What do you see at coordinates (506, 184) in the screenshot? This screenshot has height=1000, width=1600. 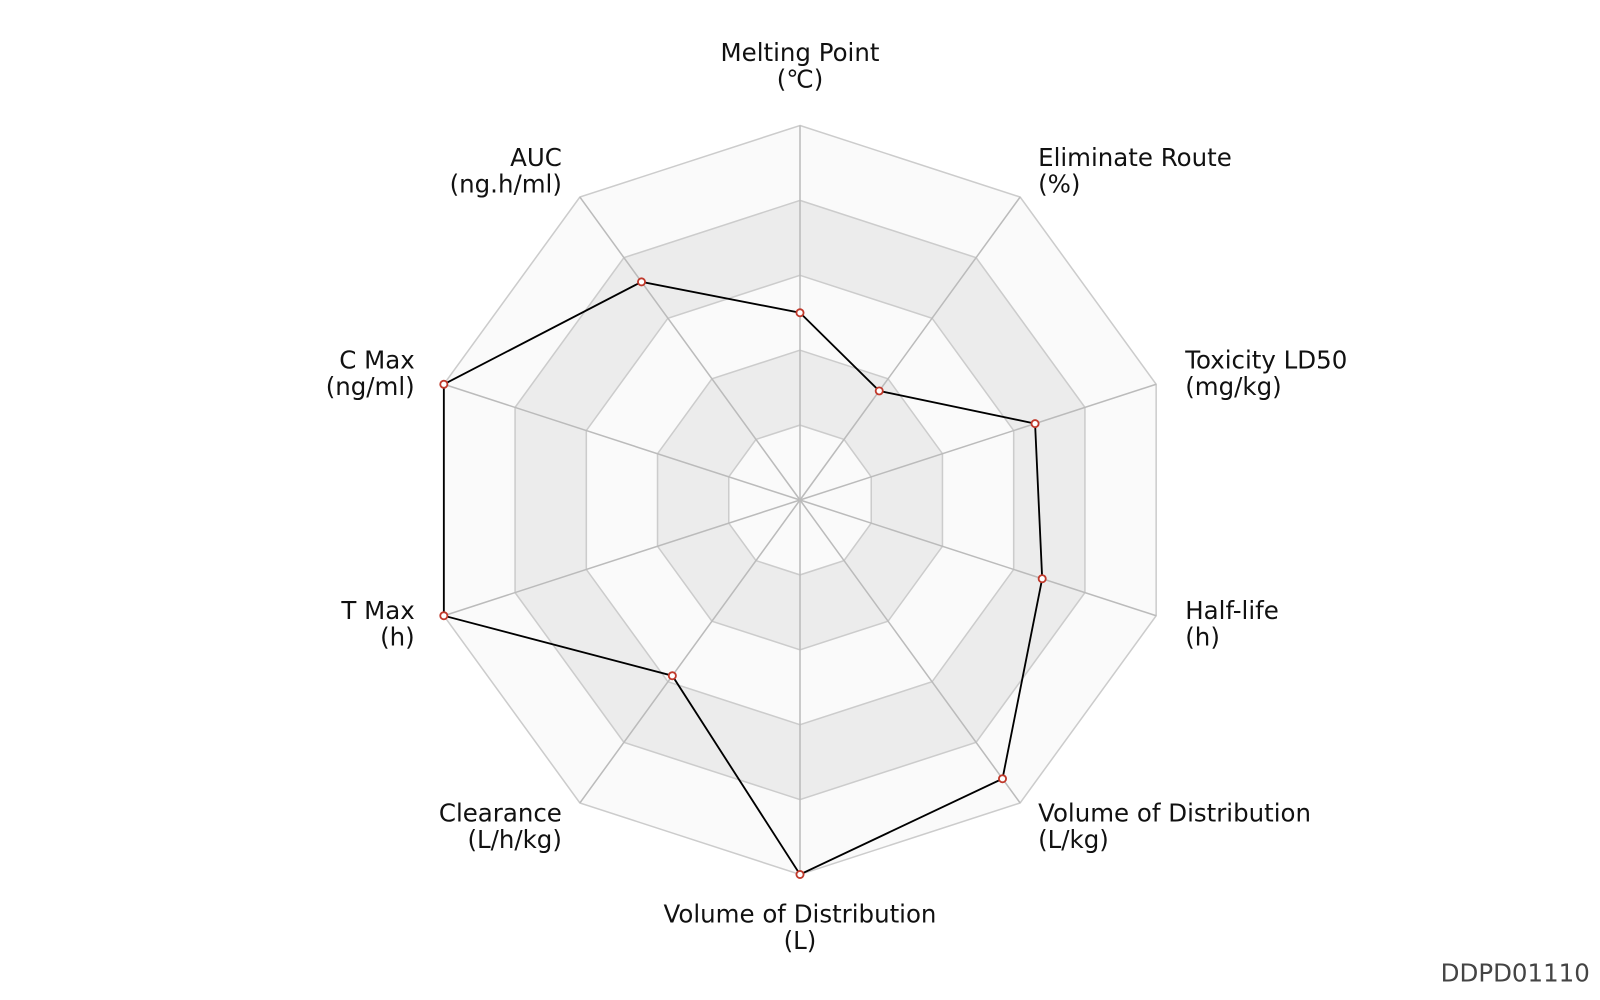 I see `axis-unit: (ng.h/ml)` at bounding box center [506, 184].